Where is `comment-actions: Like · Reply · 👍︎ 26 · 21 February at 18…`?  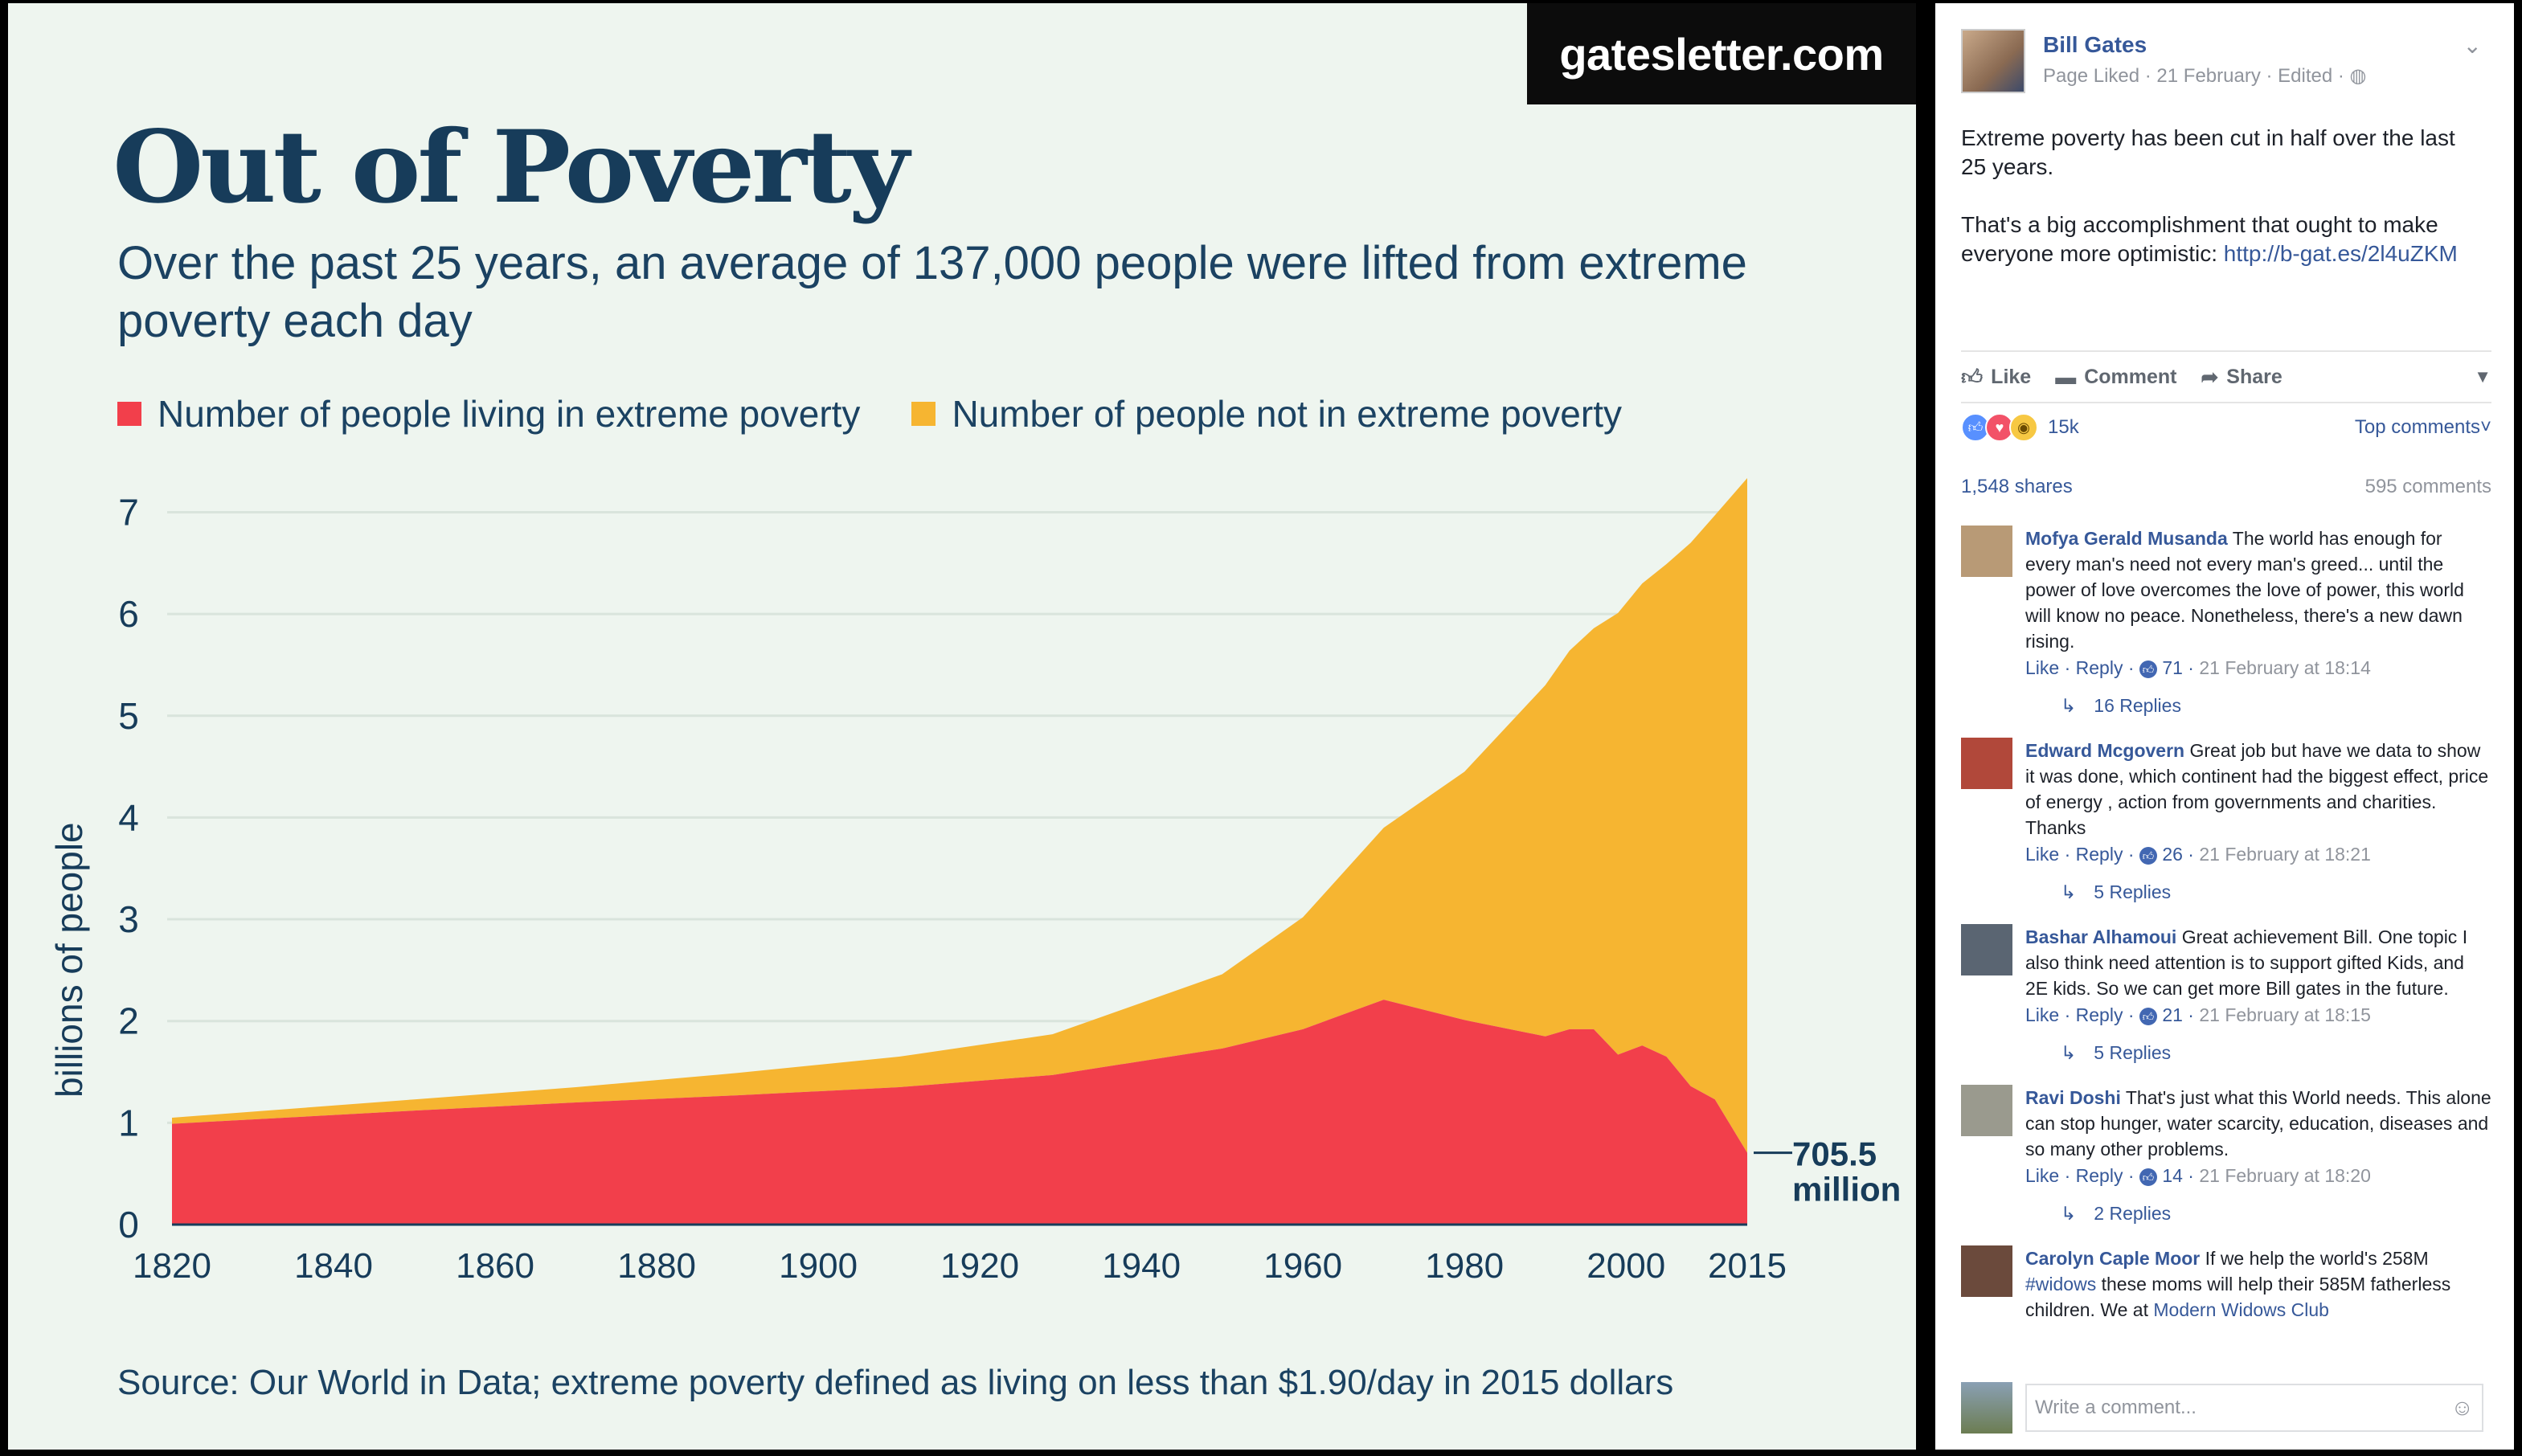
comment-actions: Like · Reply · 👍︎ 26 · 21 February at 18… is located at coordinates (2198, 855).